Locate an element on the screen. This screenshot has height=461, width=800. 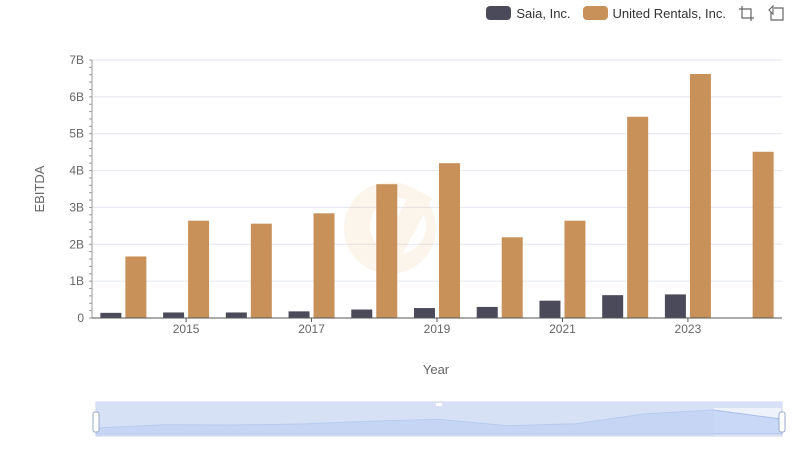
bar-united-rentals-2021 is located at coordinates (575, 269).